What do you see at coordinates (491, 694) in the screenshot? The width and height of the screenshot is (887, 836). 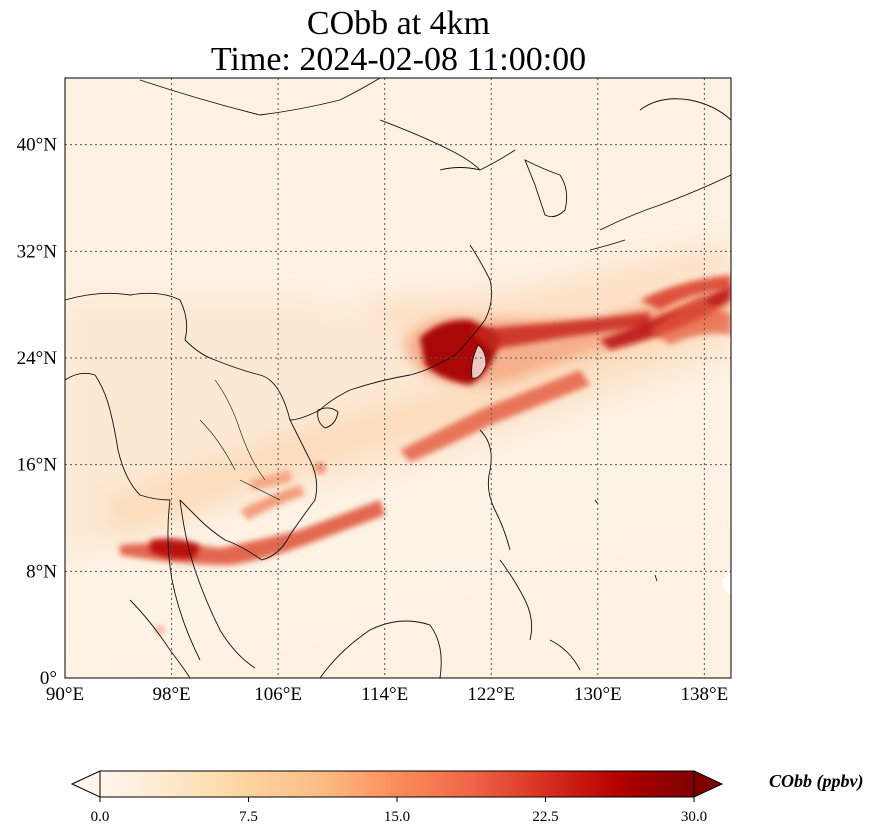 I see `lon-tick-label: 122°E` at bounding box center [491, 694].